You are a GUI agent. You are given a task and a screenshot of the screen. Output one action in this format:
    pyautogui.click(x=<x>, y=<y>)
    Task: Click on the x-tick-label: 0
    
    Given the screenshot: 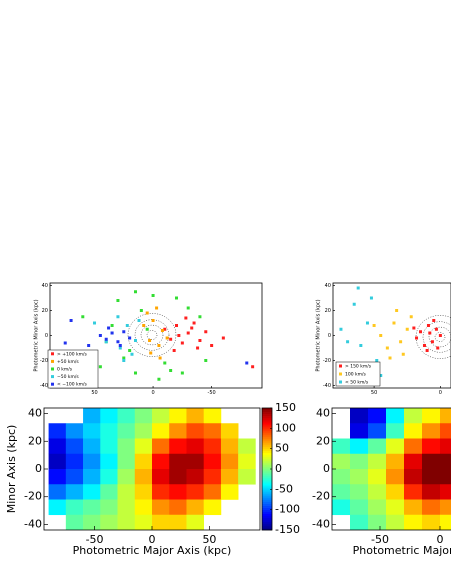 What is the action you would take?
    pyautogui.click(x=152, y=393)
    